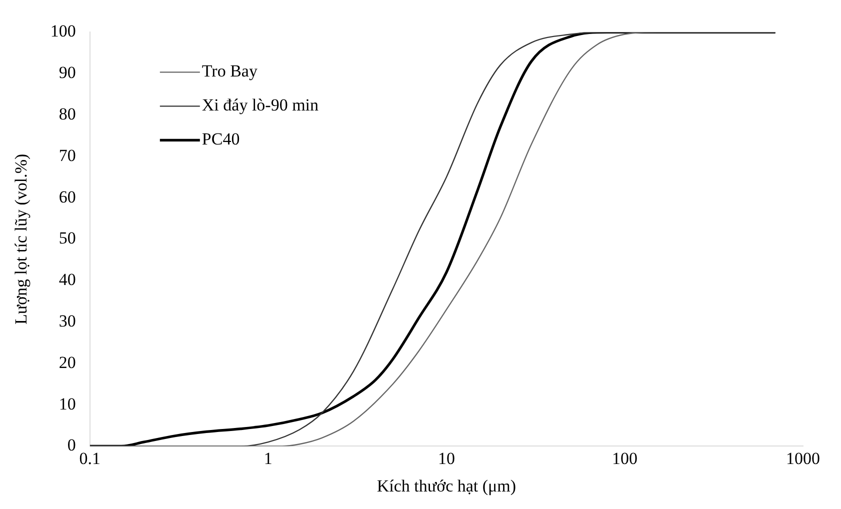 This screenshot has height=509, width=841. What do you see at coordinates (67, 320) in the screenshot?
I see `y-tick-label: 30` at bounding box center [67, 320].